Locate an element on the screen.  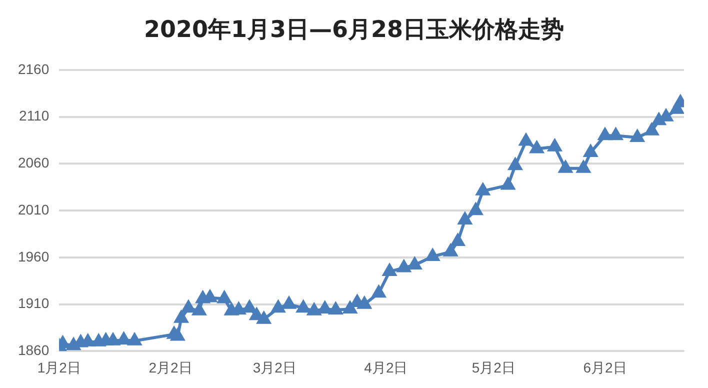
y-tick-label: 2160 is located at coordinates (34, 68).